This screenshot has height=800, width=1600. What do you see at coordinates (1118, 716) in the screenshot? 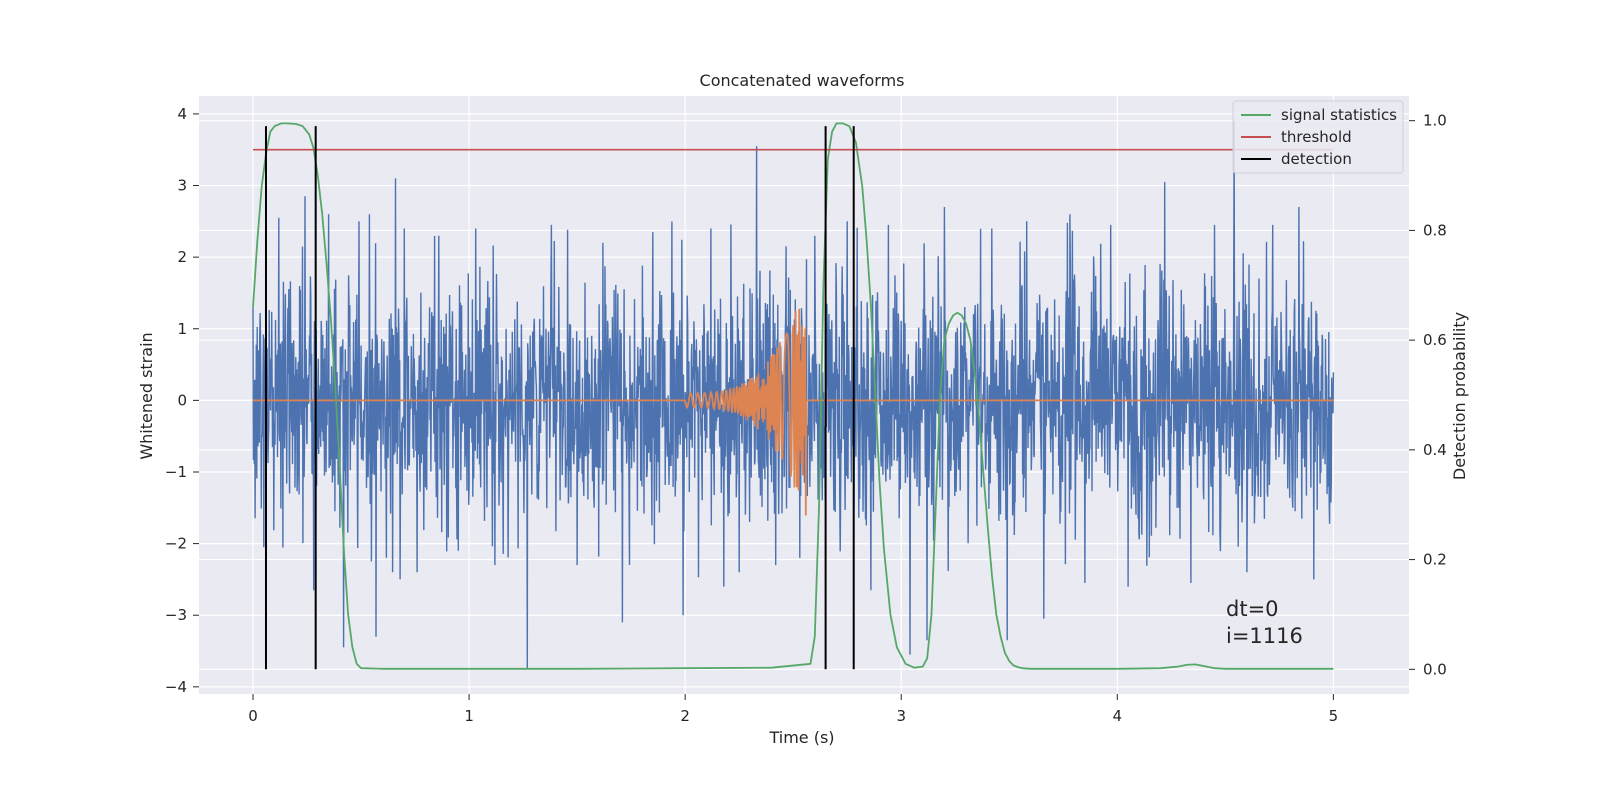
I see `x-tick-label-4: 4` at bounding box center [1118, 716].